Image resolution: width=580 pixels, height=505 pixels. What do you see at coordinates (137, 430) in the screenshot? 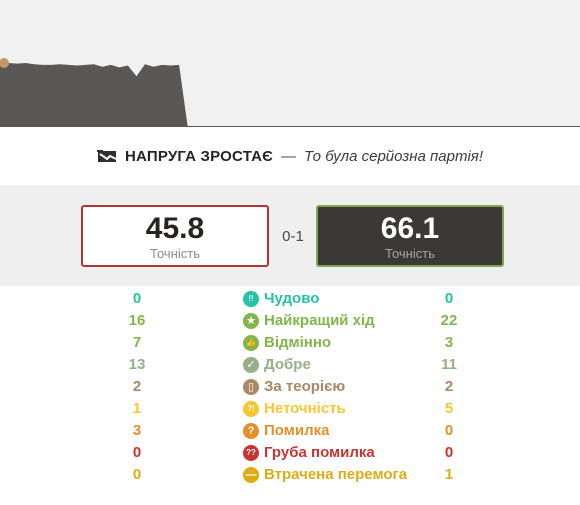
I see `white-count: 3` at bounding box center [137, 430].